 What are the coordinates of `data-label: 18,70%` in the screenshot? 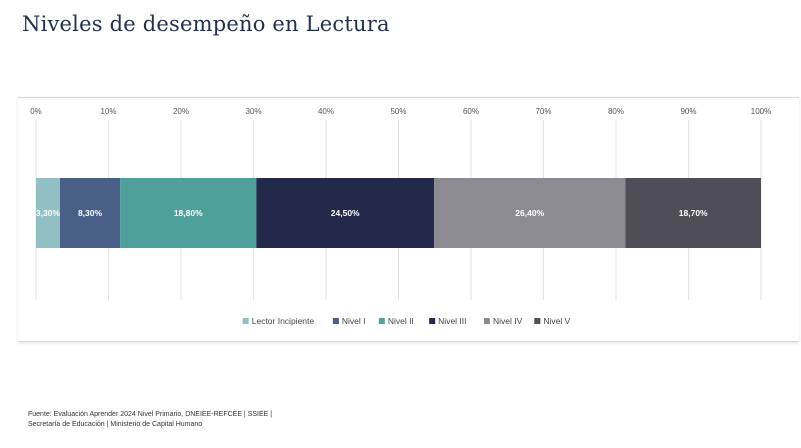 It's located at (693, 213).